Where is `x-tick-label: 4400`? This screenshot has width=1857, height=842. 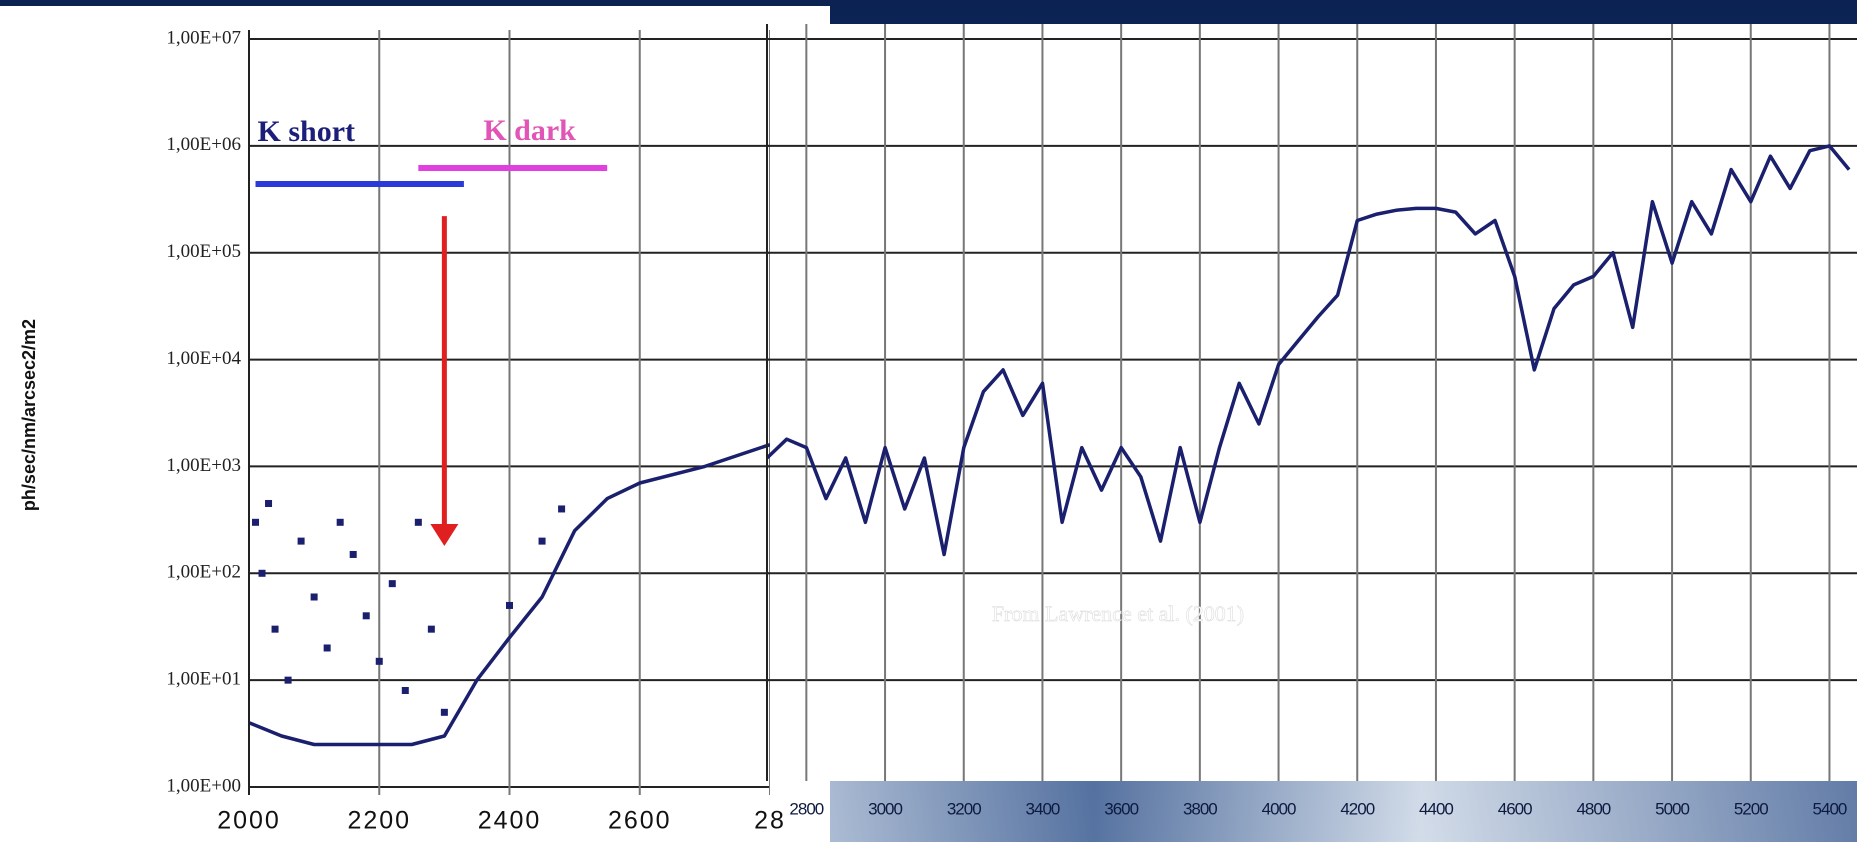 x-tick-label: 4400 is located at coordinates (1436, 808).